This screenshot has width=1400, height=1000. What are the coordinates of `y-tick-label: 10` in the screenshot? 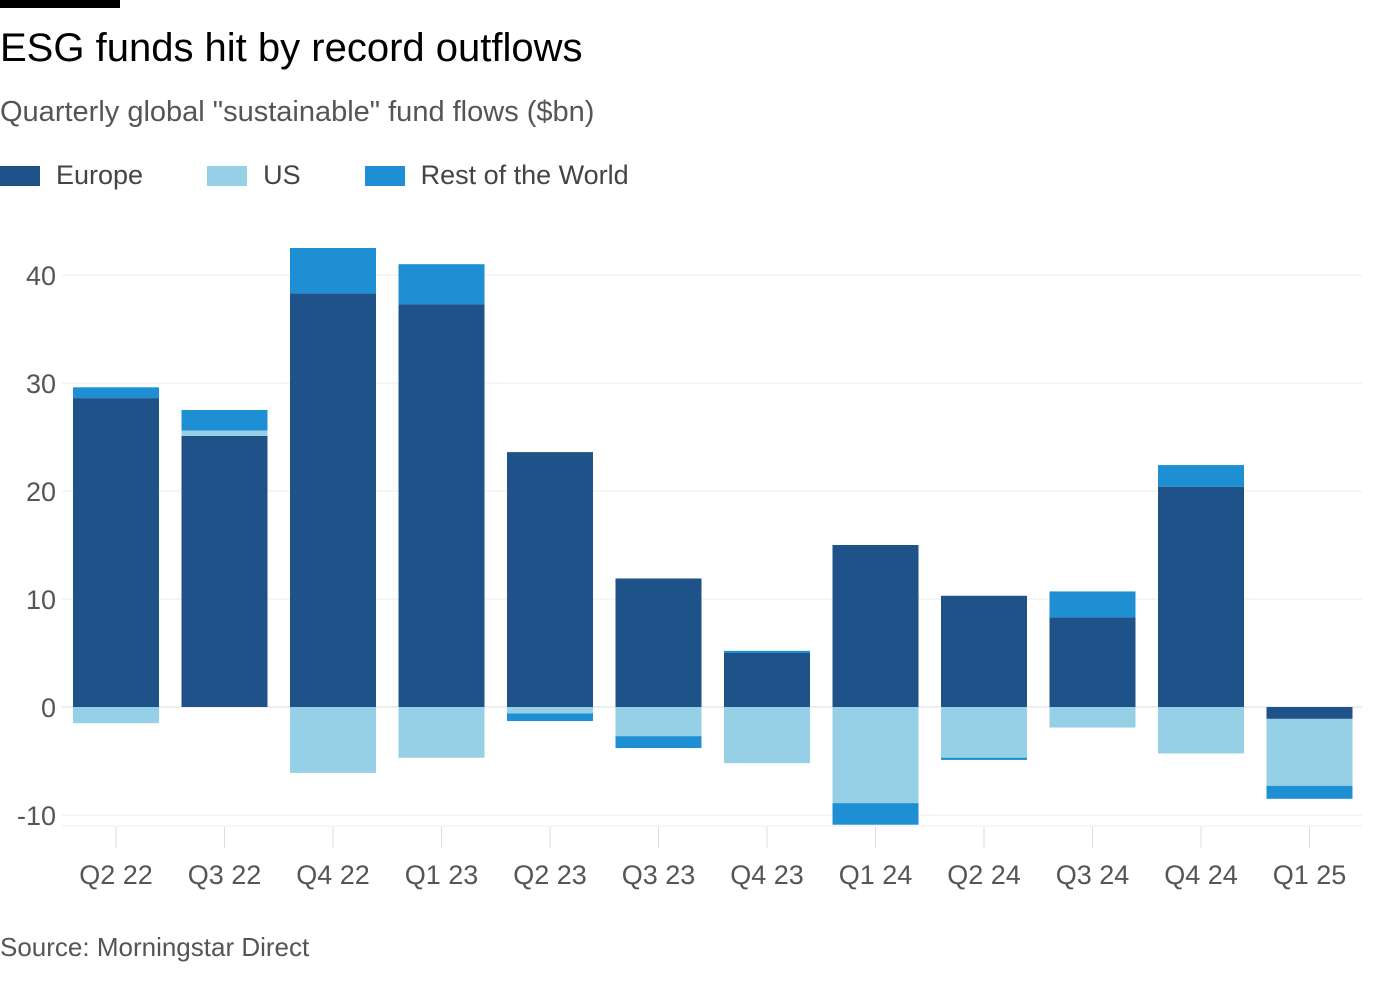 It's located at (41, 600).